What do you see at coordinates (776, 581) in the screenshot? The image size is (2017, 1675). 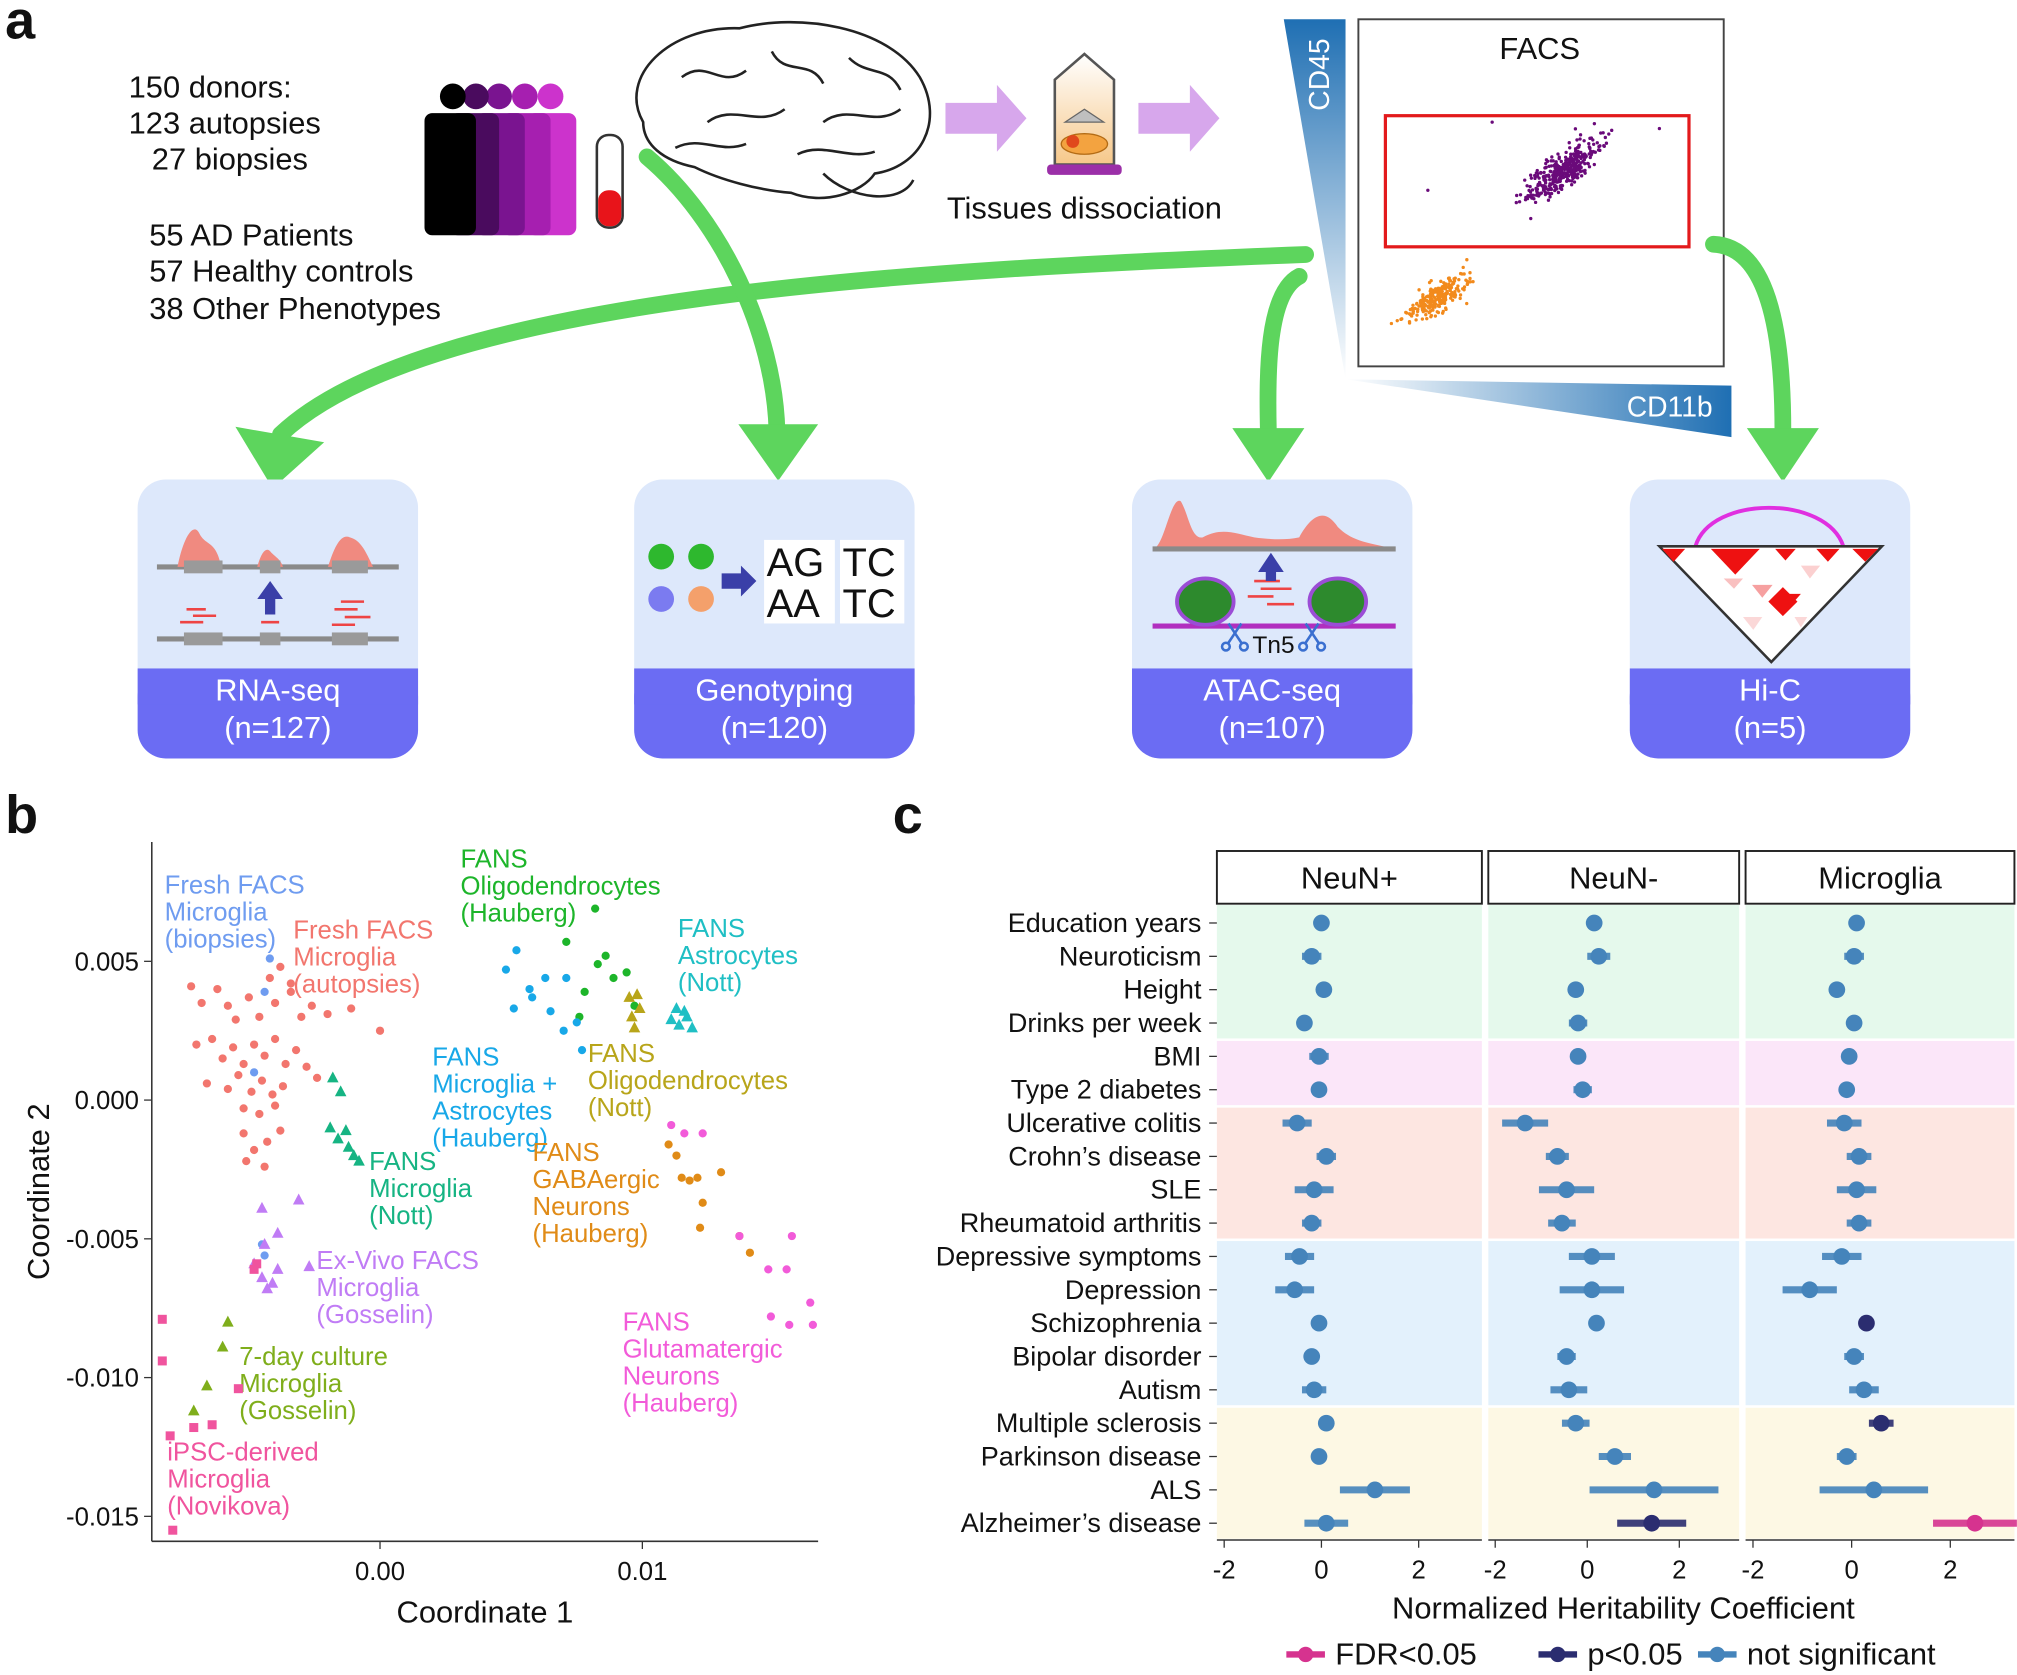 I see `genotyping-icon` at bounding box center [776, 581].